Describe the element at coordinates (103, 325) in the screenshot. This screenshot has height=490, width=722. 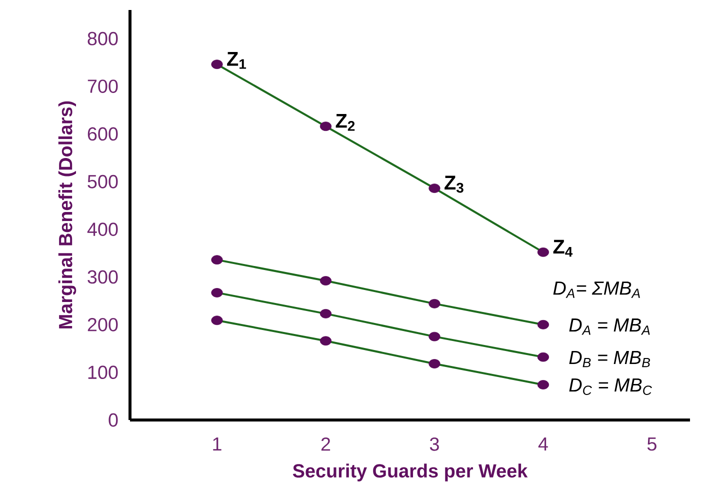
I see `y-tick-label: 200` at that location.